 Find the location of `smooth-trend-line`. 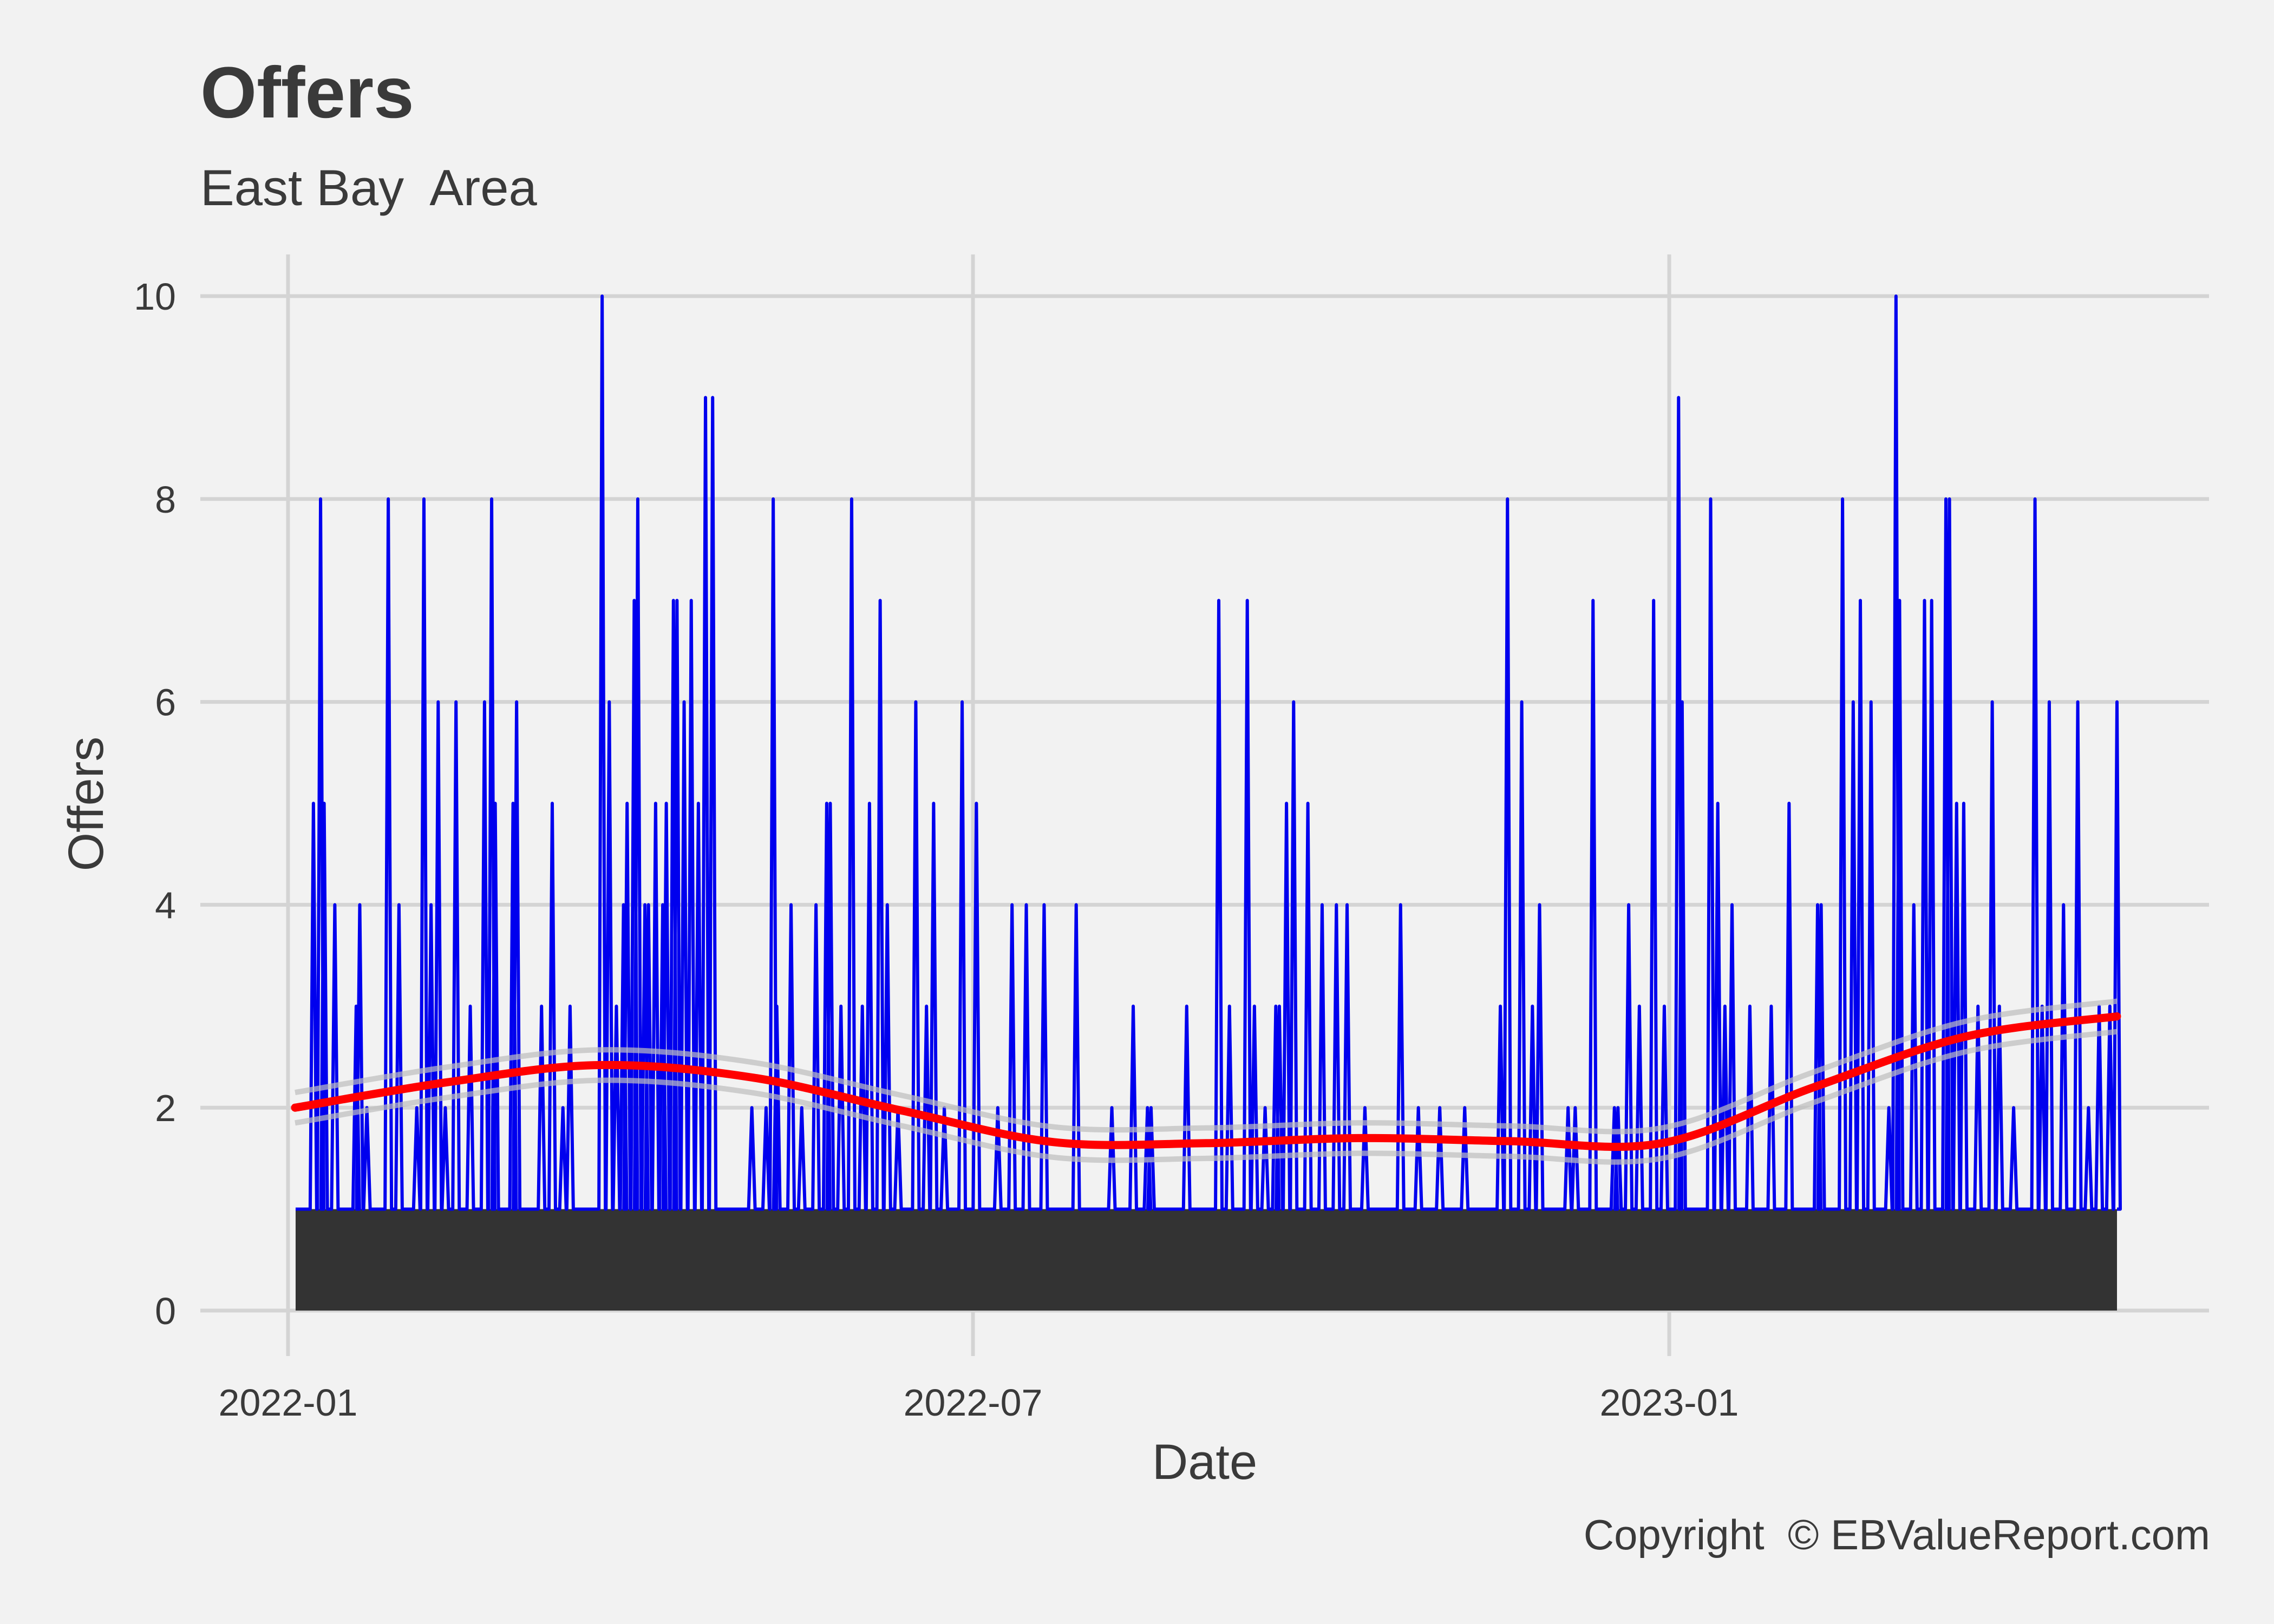

smooth-trend-line is located at coordinates (1206, 1081).